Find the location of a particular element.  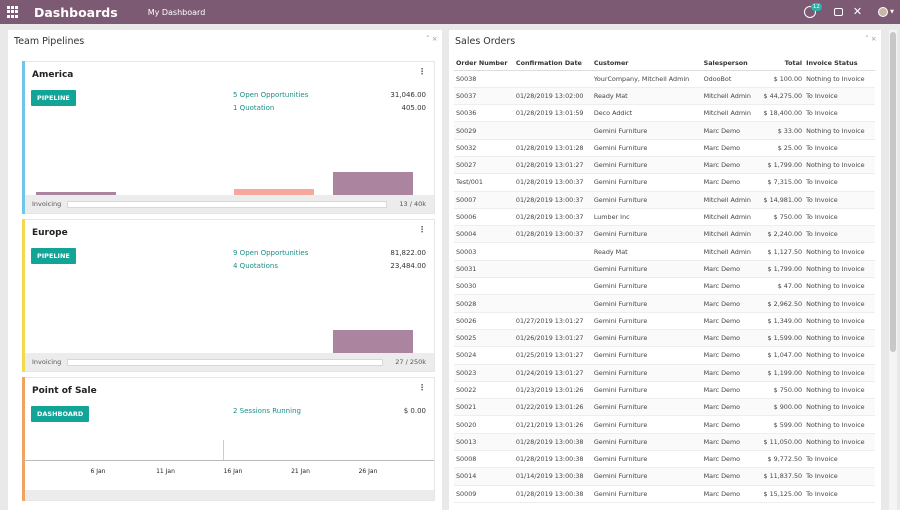

chat-icon is located at coordinates (838, 12).